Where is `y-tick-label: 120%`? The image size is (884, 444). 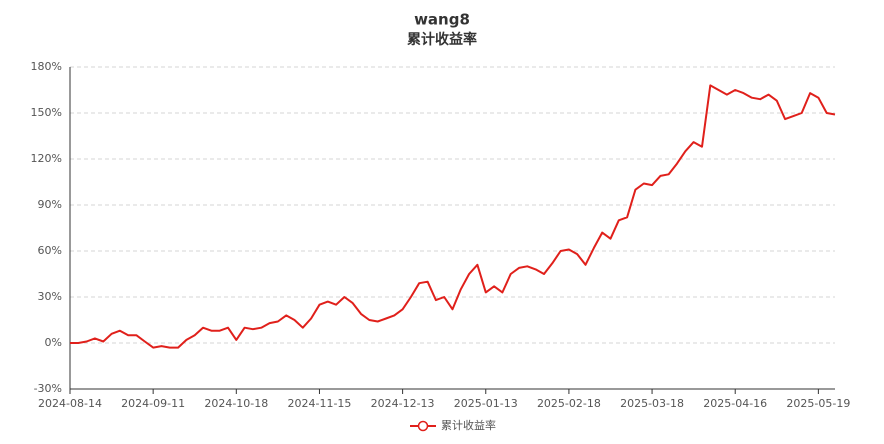 y-tick-label: 120% is located at coordinates (46, 158).